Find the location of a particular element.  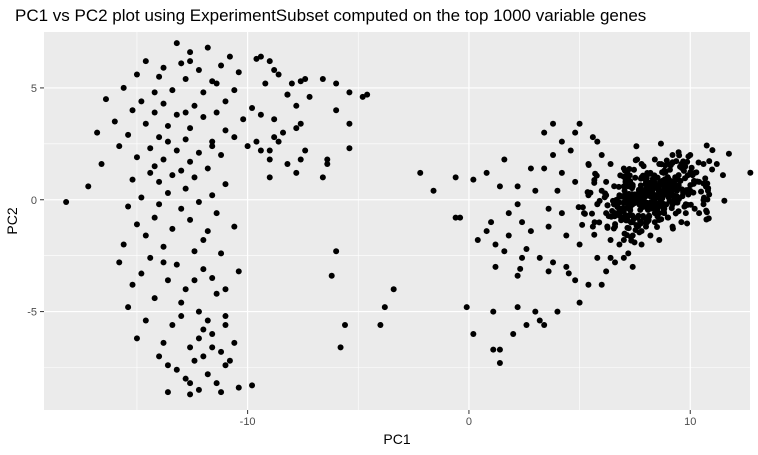

y-tick-label: 0 is located at coordinates (34, 201).